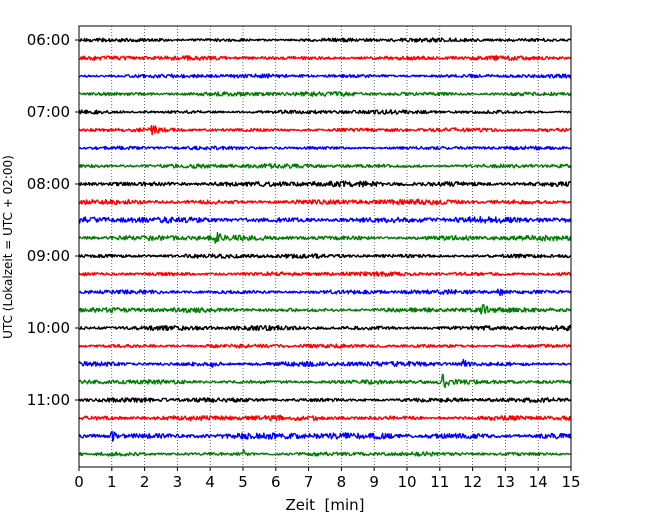 Image resolution: width=650 pixels, height=520 pixels. I want to click on x-tick-label-6: 6, so click(276, 482).